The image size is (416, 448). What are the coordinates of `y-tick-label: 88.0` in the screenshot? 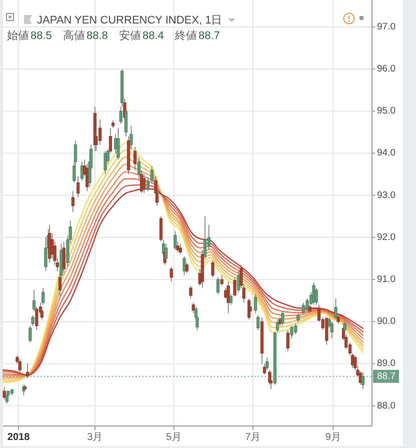 It's located at (386, 406).